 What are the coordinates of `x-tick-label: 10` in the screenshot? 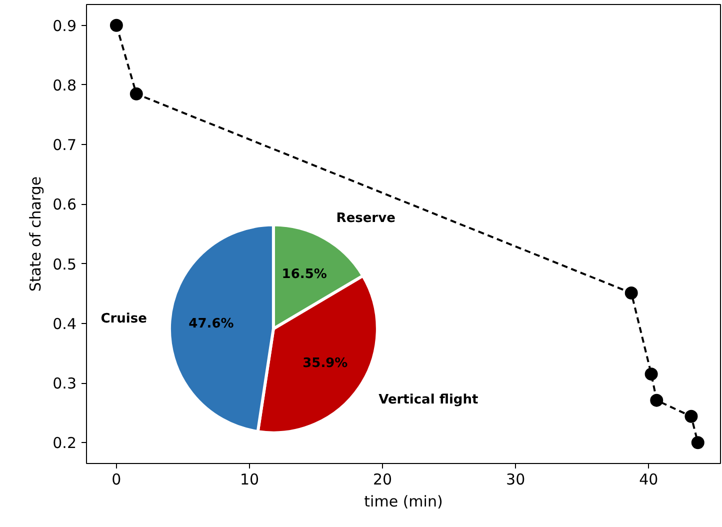 It's located at (250, 479).